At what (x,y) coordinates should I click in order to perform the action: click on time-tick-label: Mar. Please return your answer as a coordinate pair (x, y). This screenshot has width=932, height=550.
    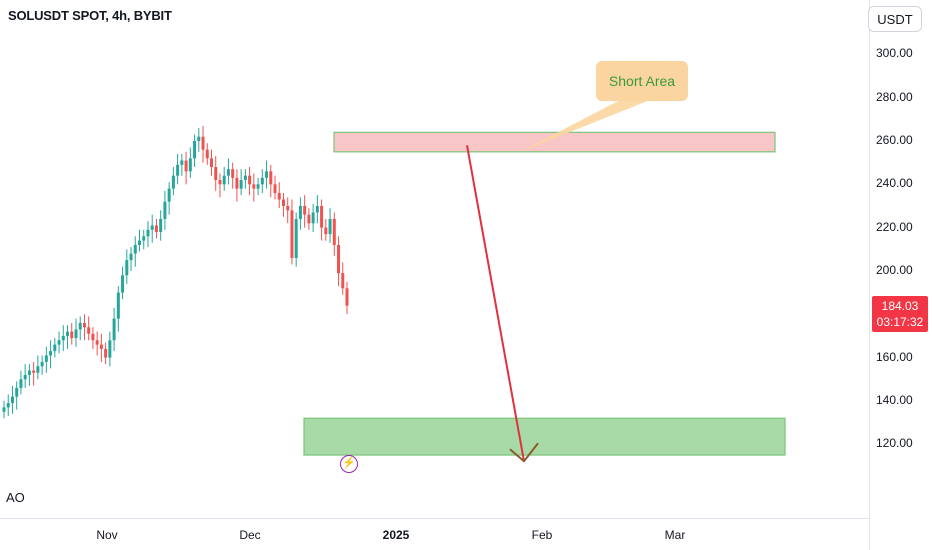
    Looking at the image, I should click on (675, 535).